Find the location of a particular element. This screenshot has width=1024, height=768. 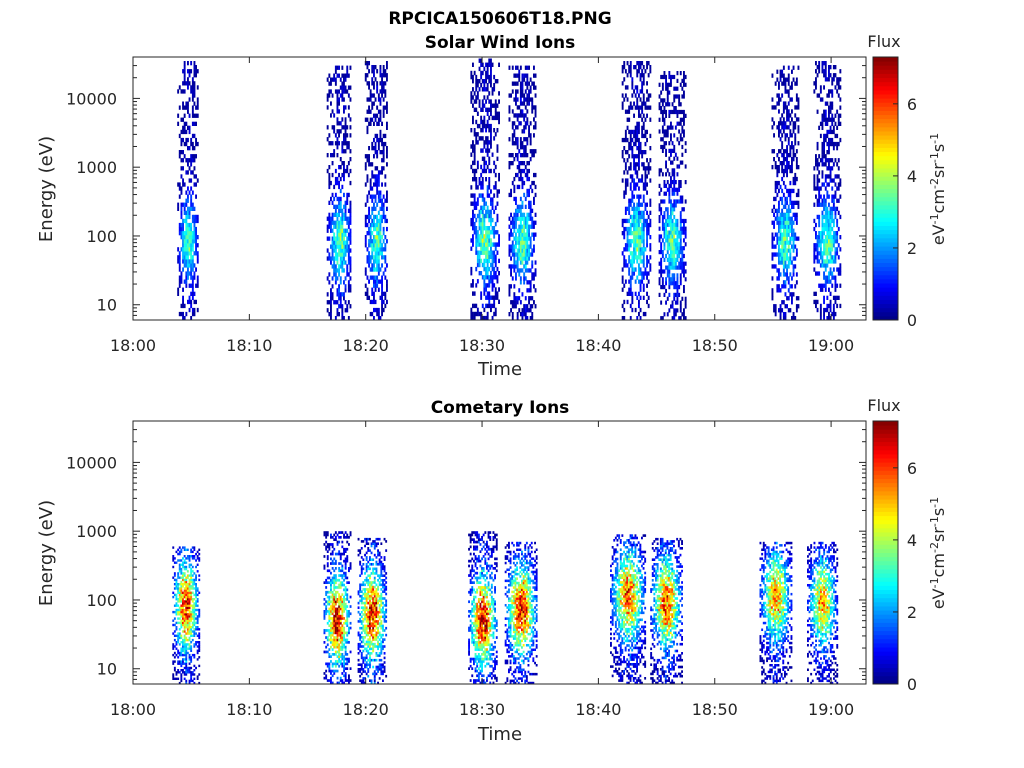

colorbar-frame is located at coordinates (885, 188).